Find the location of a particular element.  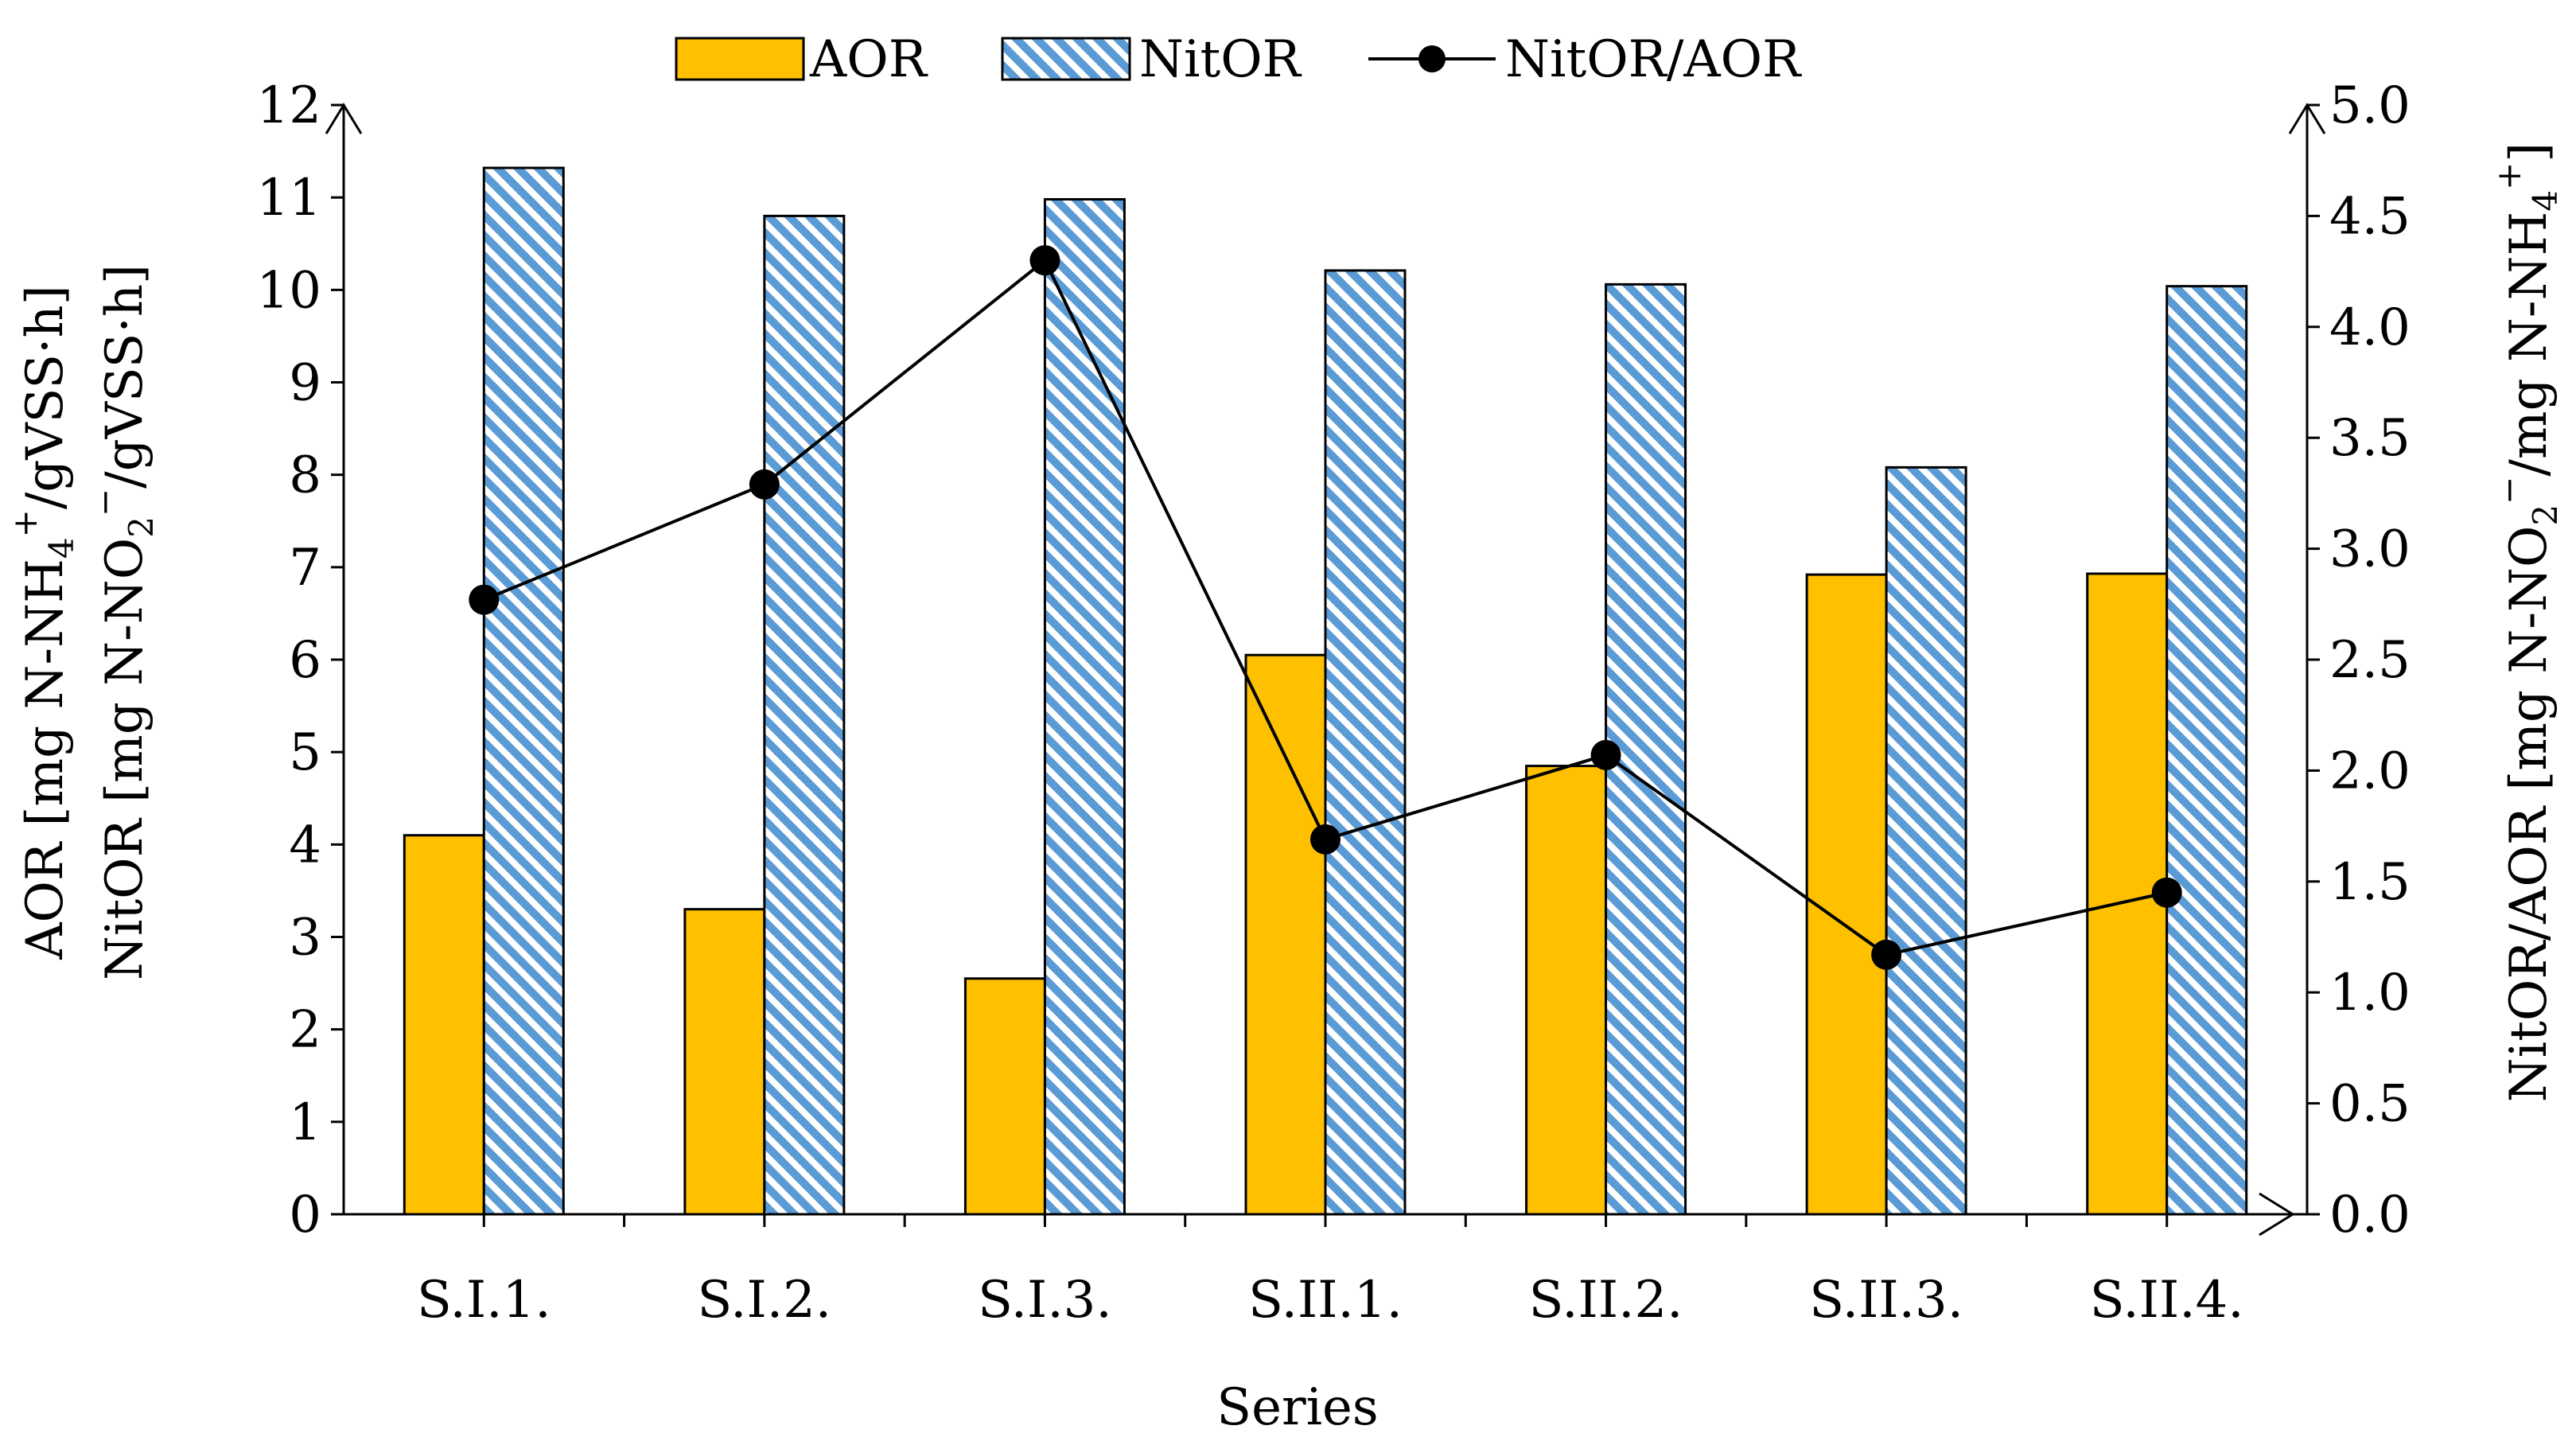

legend-label-aor: AOR is located at coordinates (869, 59).